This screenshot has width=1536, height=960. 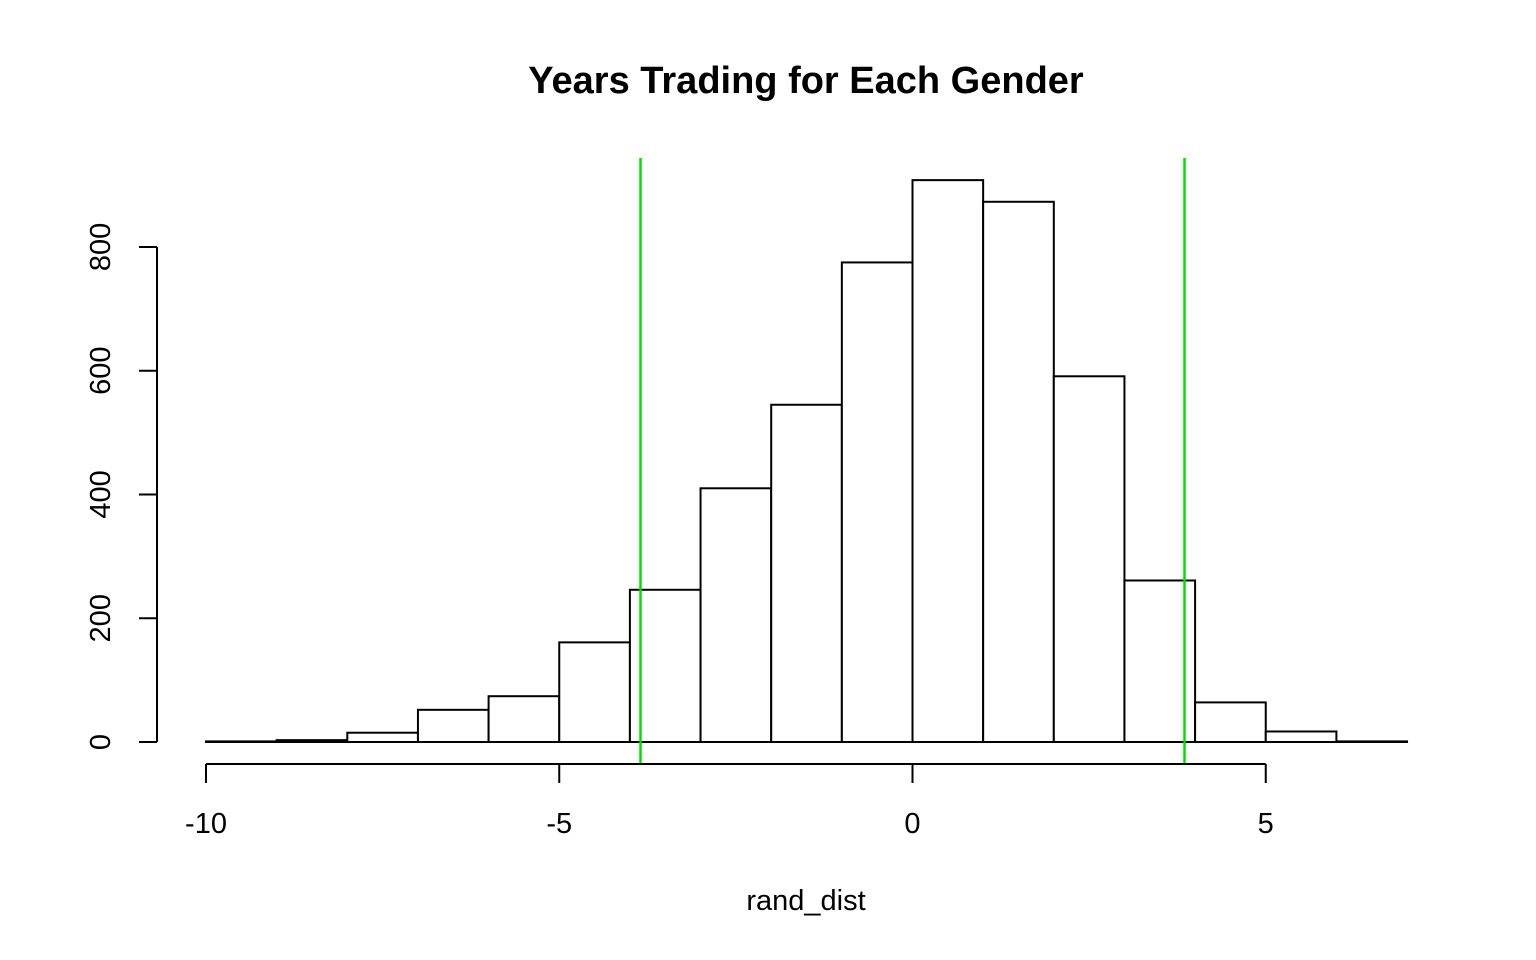 I want to click on y-tick-label: 600, so click(x=101, y=371).